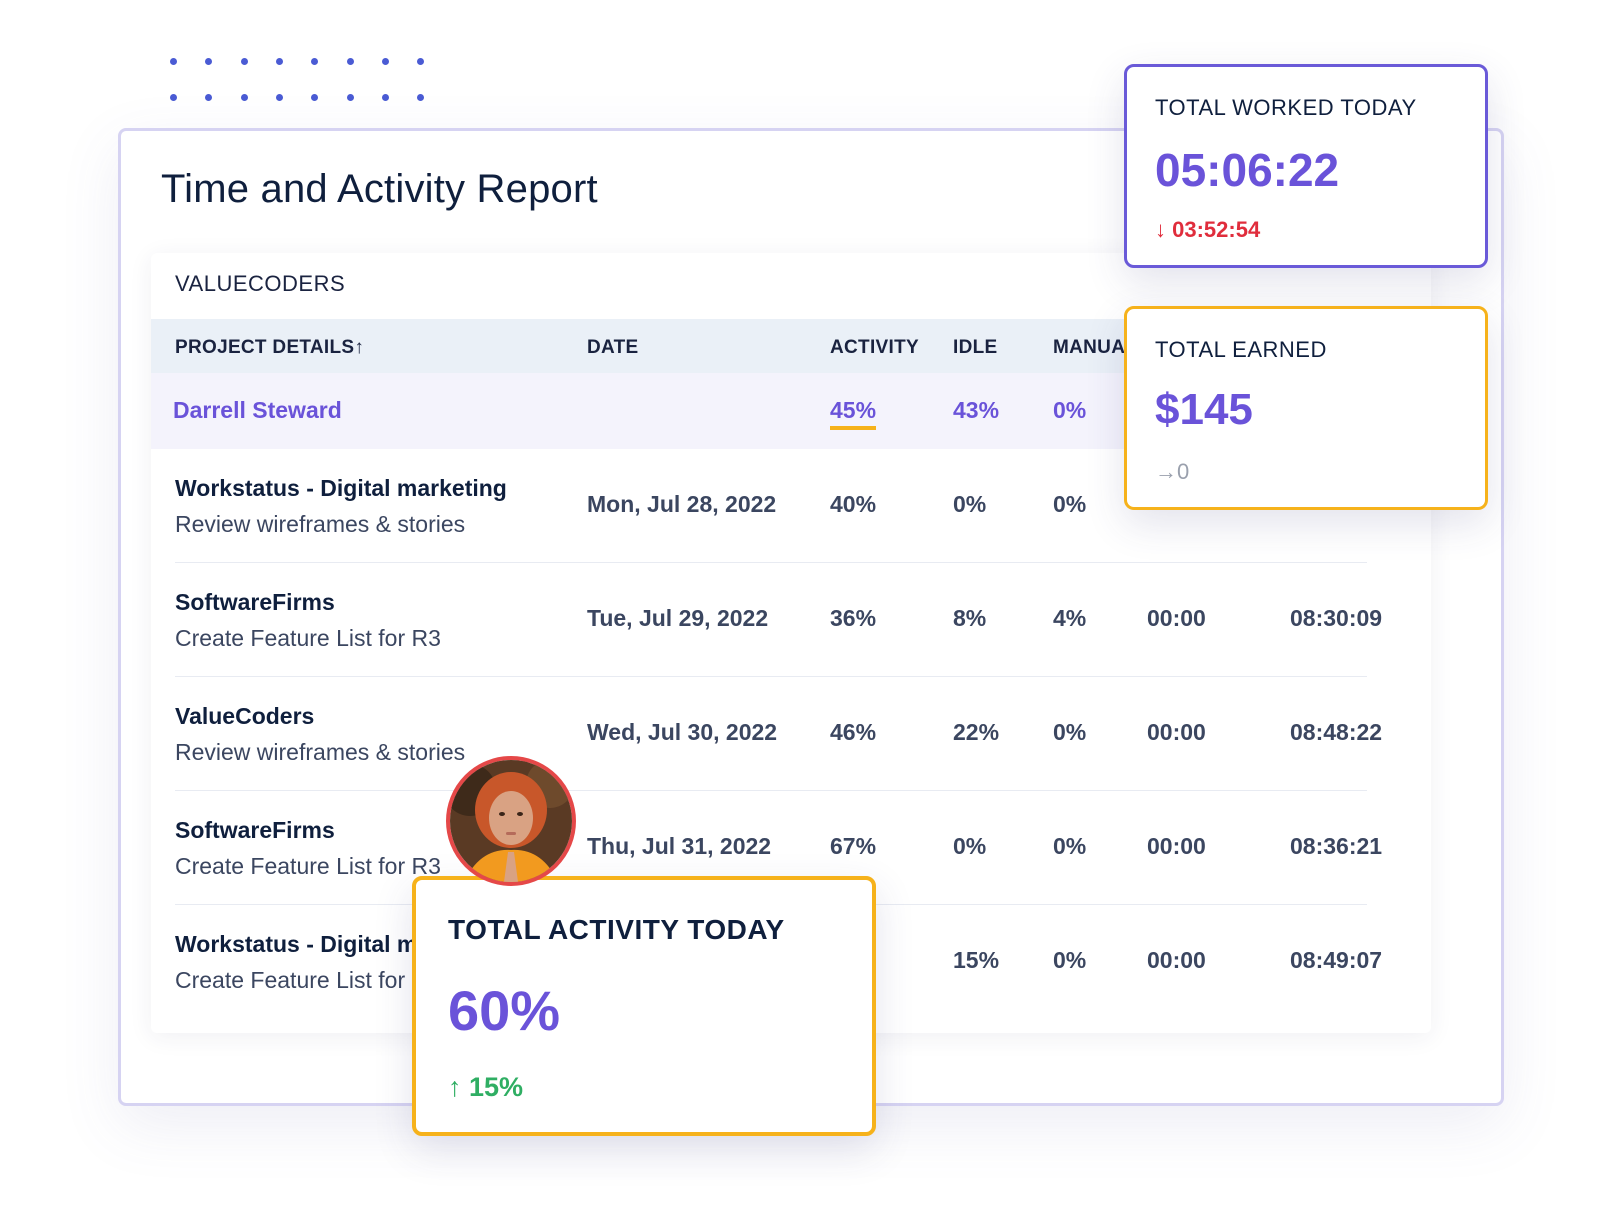  Describe the element at coordinates (1336, 618) in the screenshot. I see `row-total-time: 08:30:09` at that location.